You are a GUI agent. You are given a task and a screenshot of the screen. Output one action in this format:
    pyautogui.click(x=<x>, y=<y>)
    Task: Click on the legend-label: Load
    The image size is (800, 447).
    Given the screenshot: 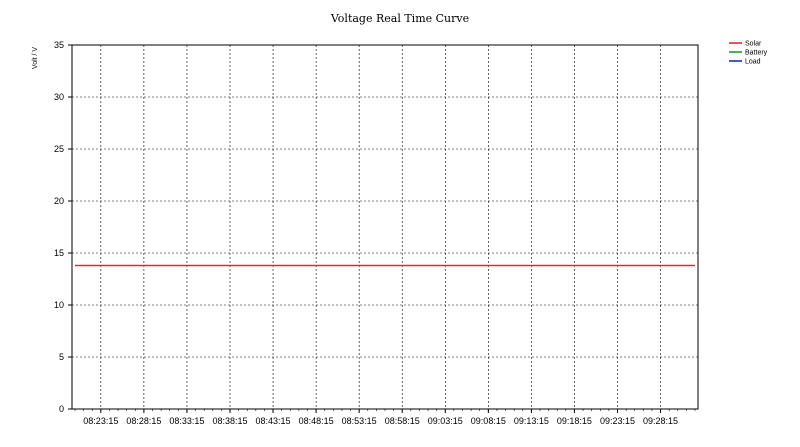 What is the action you would take?
    pyautogui.click(x=753, y=62)
    